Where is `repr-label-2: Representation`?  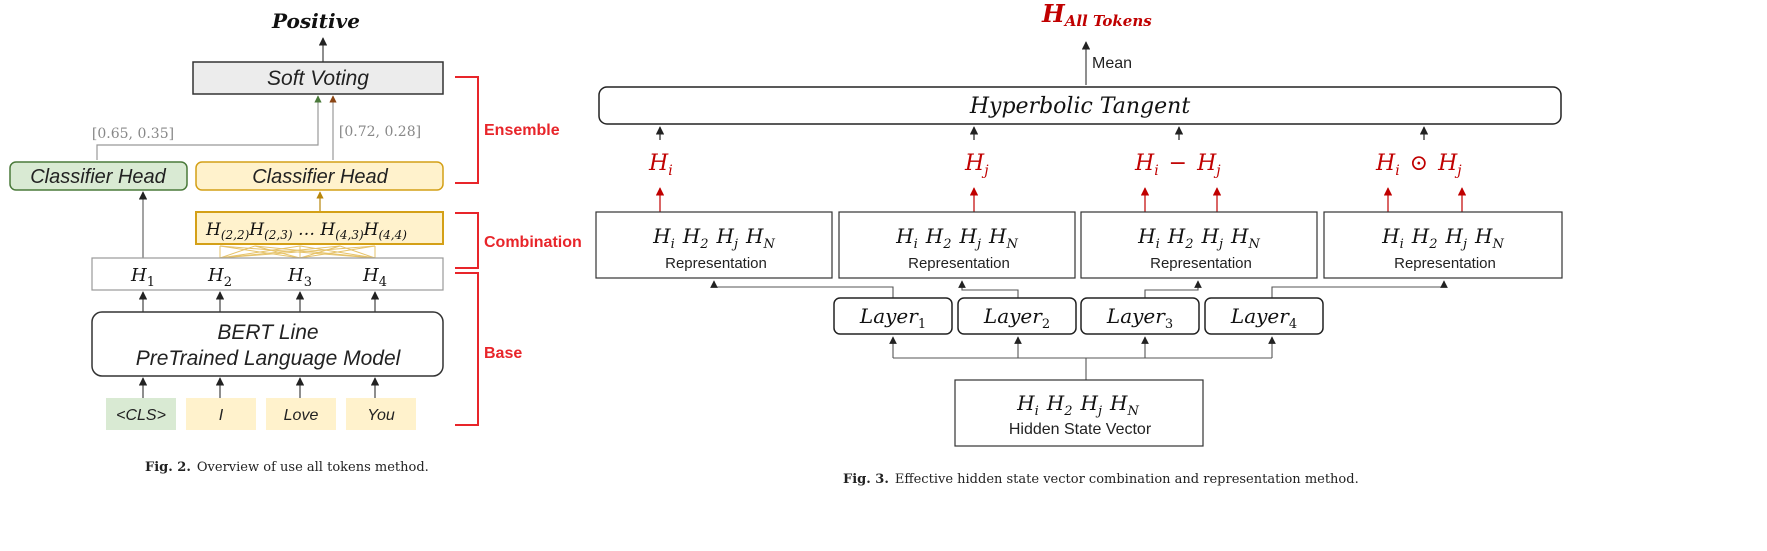
repr-label-2: Representation is located at coordinates (959, 263).